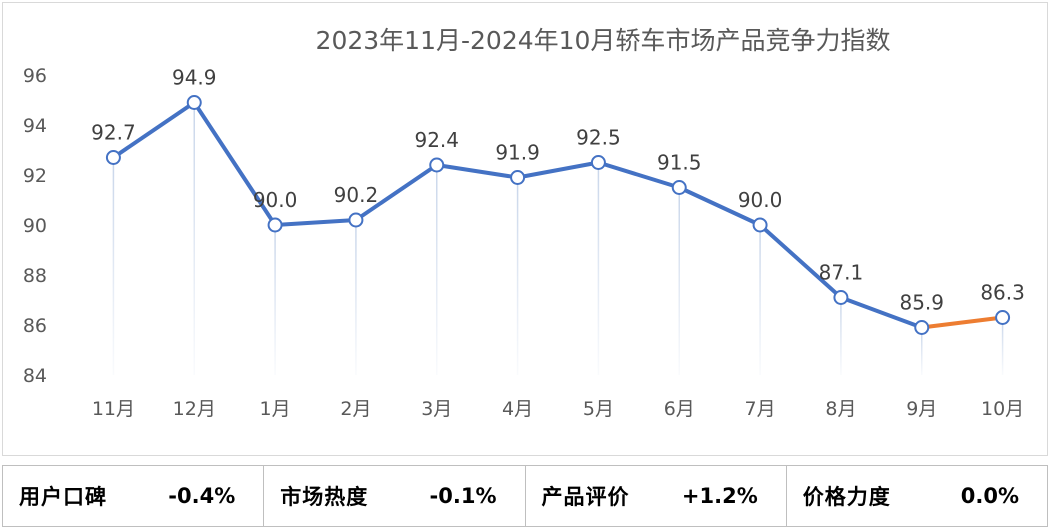 This screenshot has width=1053, height=532. Describe the element at coordinates (63, 497) in the screenshot. I see `stat-label: 用户口碑` at that location.